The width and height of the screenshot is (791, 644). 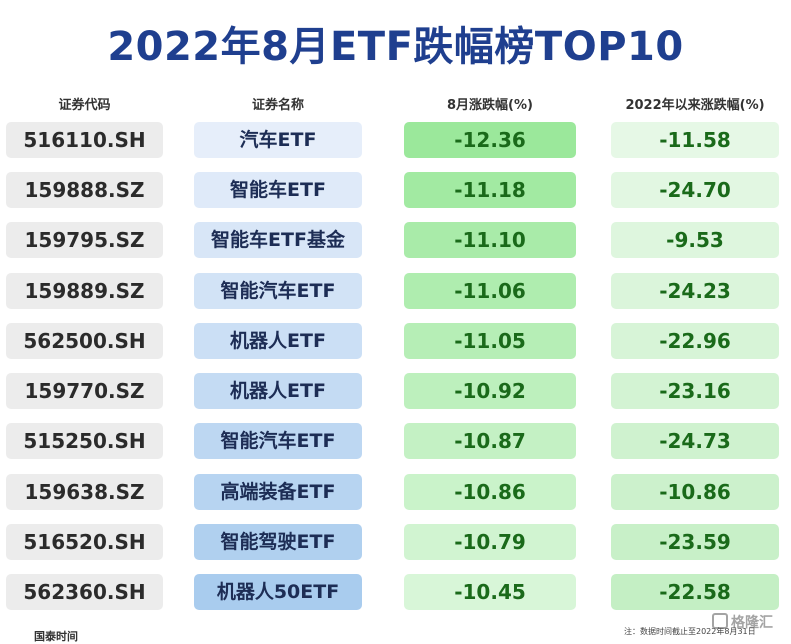 What do you see at coordinates (278, 592) in the screenshot?
I see `name-cell: 机器人50ETF` at bounding box center [278, 592].